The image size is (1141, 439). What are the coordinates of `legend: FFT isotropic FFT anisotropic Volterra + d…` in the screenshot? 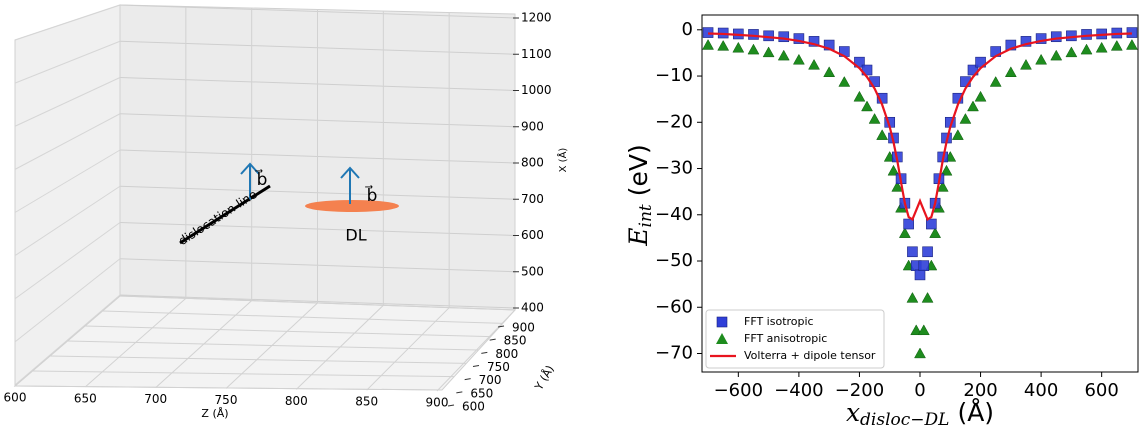 It's located at (795, 339).